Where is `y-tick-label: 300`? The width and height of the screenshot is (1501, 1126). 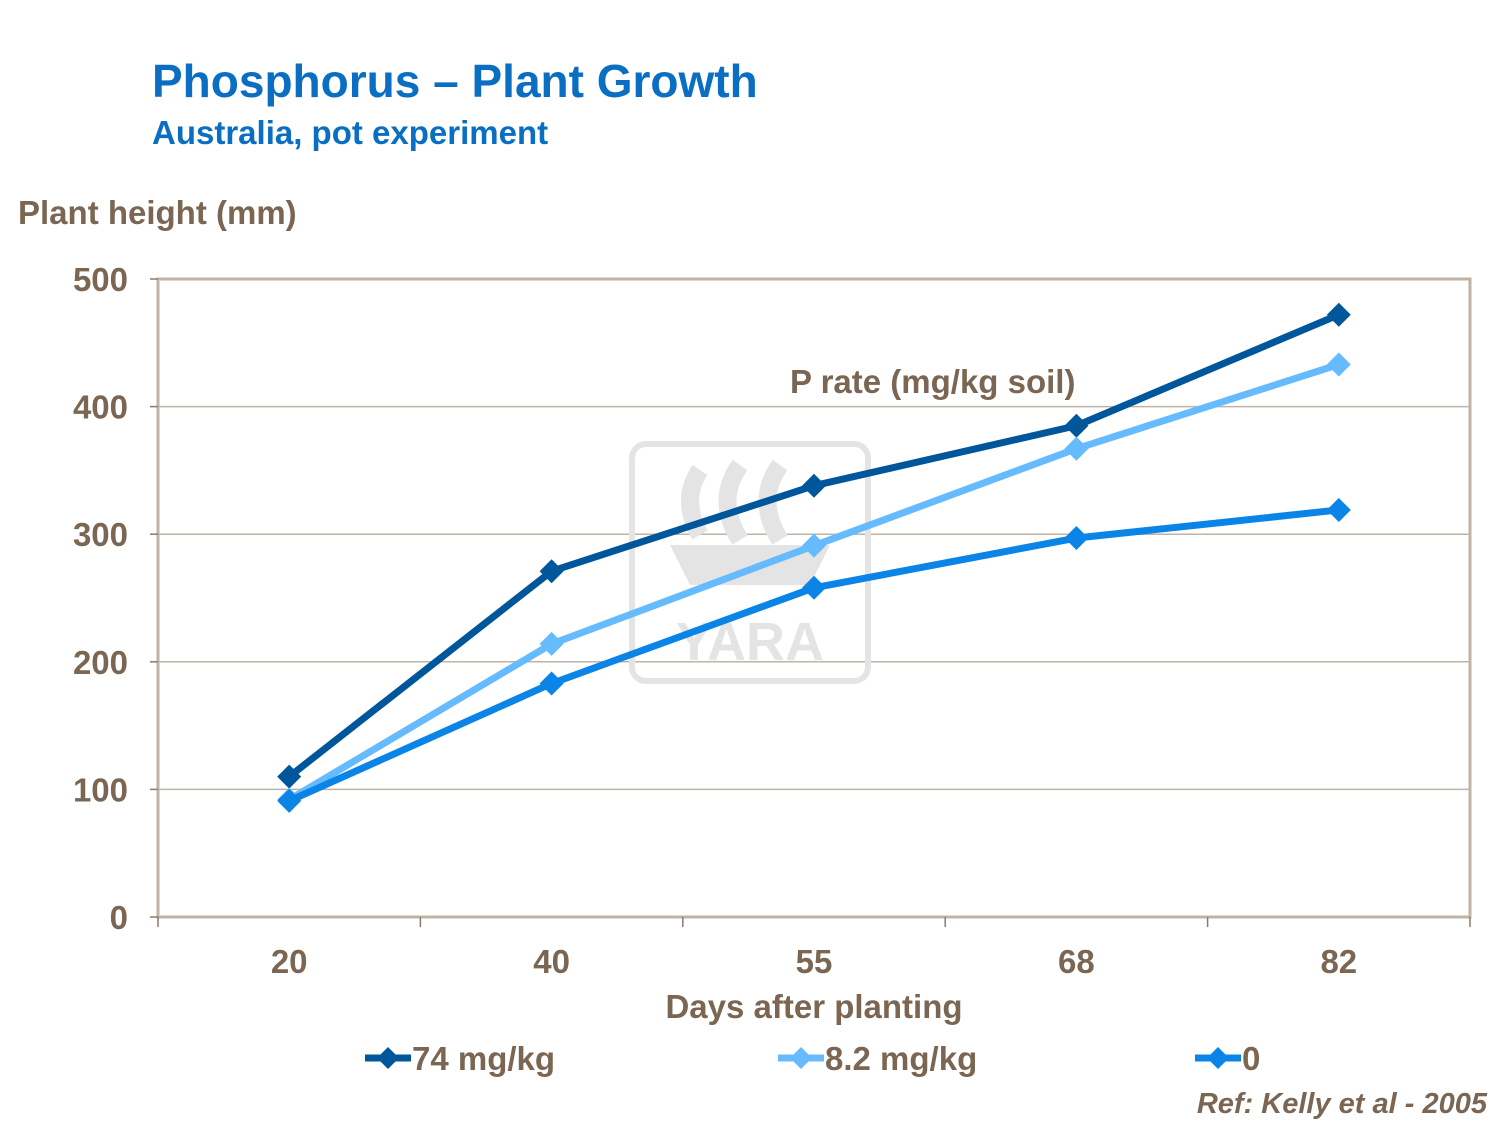
y-tick-label: 300 is located at coordinates (100, 534).